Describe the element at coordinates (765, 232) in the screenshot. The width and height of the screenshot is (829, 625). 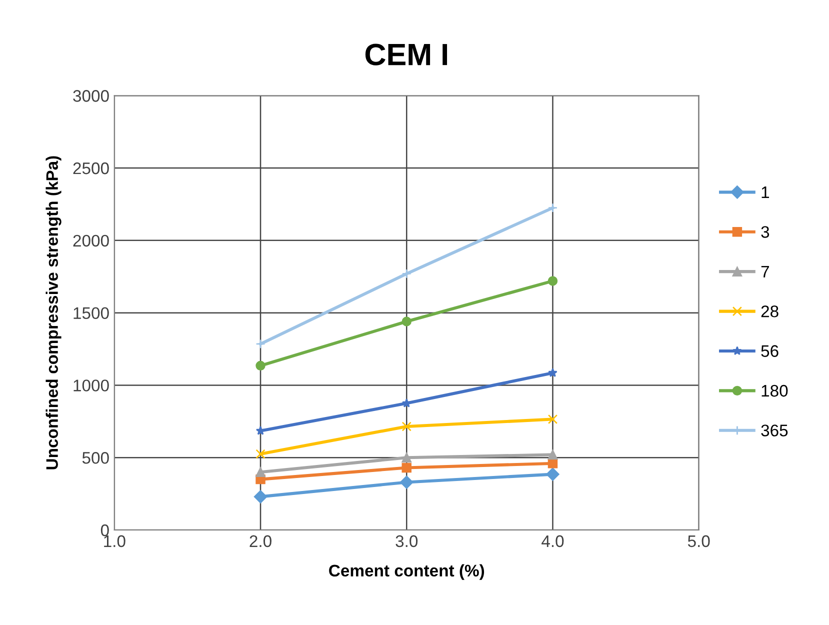
I see `legend-label: 3` at that location.